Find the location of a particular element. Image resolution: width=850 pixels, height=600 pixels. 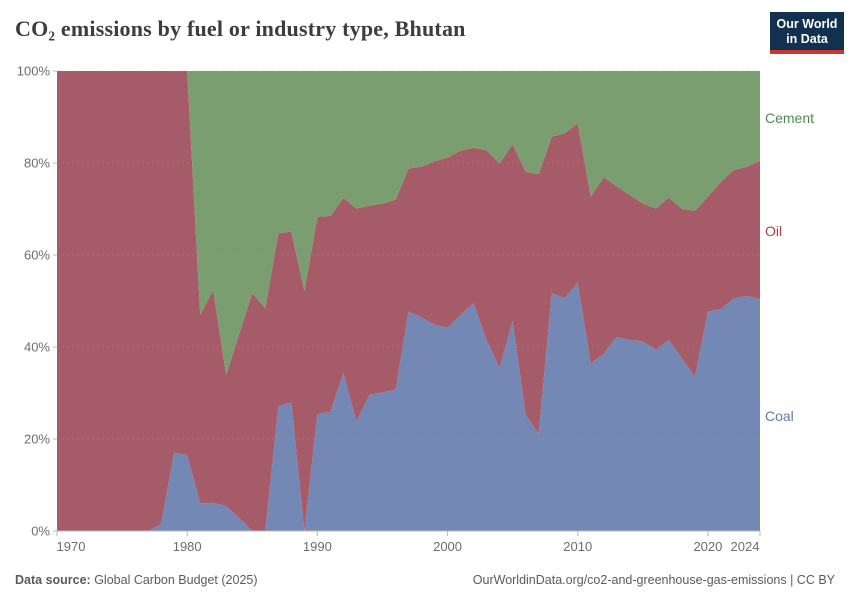

data-source: Data source: Global Carbon Budget (2025) is located at coordinates (136, 580).